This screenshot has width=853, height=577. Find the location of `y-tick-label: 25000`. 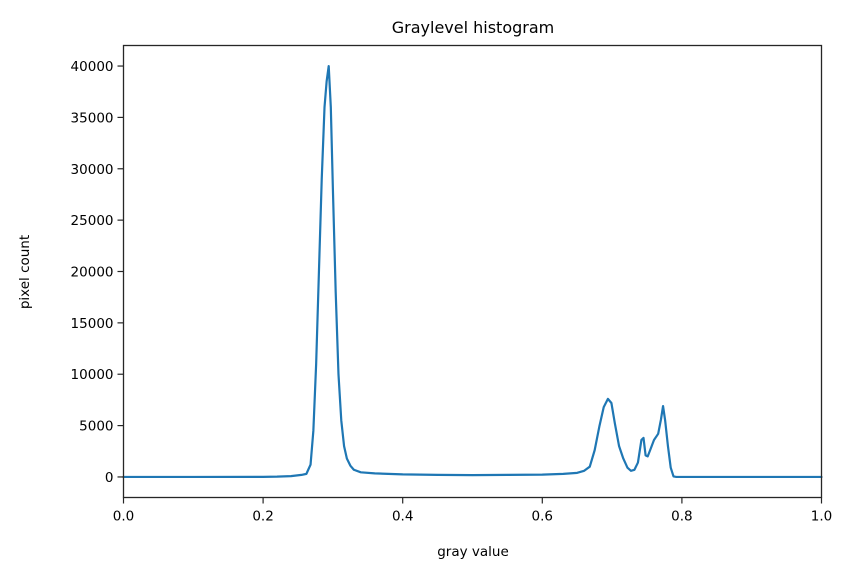

y-tick-label: 25000 is located at coordinates (92, 221).